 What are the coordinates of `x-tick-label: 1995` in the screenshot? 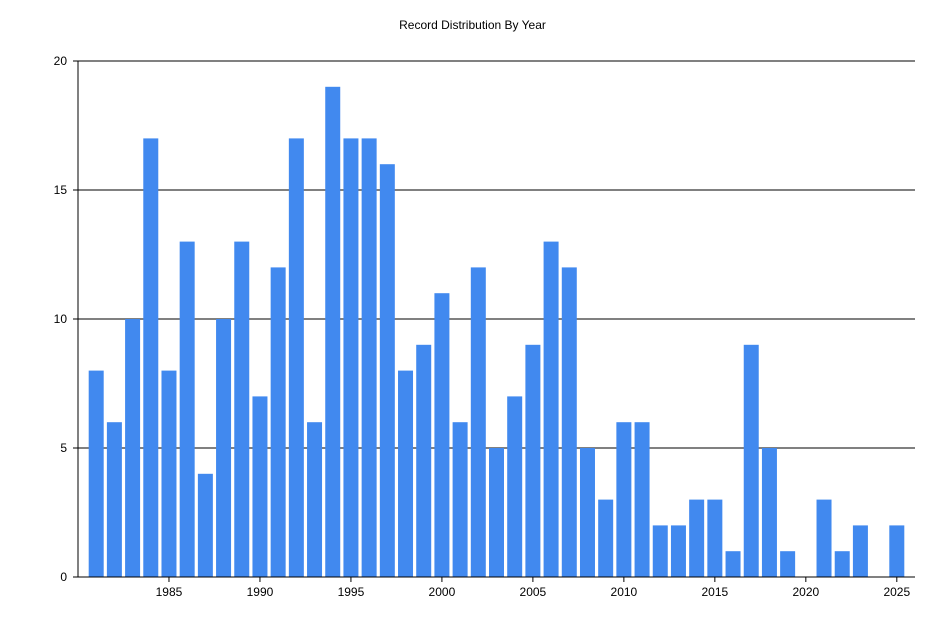 It's located at (351, 592).